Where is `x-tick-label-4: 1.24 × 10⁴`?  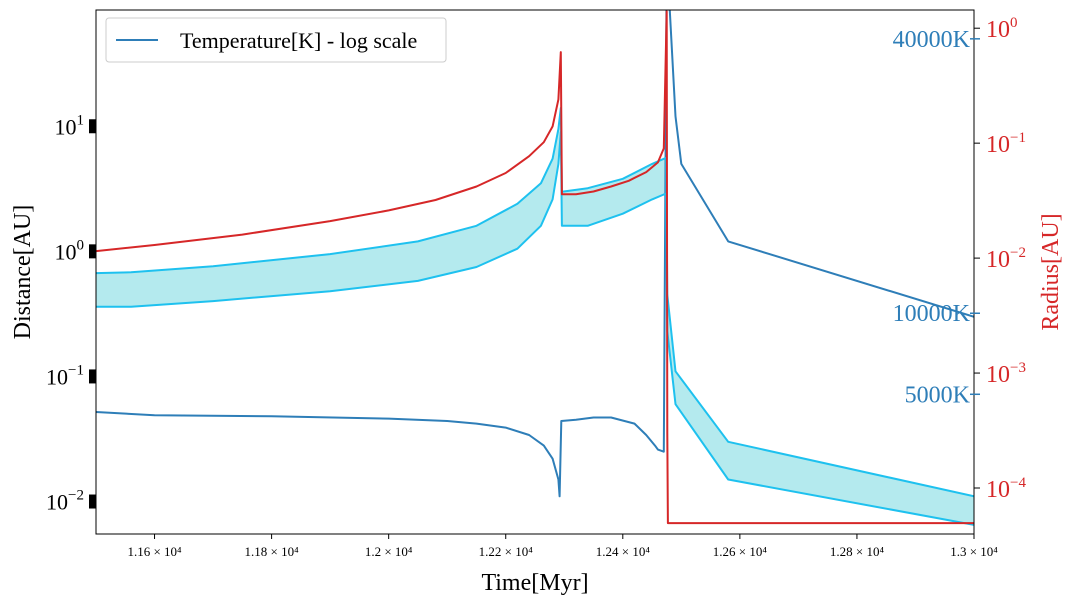
x-tick-label-4: 1.24 × 10⁴ is located at coordinates (623, 551).